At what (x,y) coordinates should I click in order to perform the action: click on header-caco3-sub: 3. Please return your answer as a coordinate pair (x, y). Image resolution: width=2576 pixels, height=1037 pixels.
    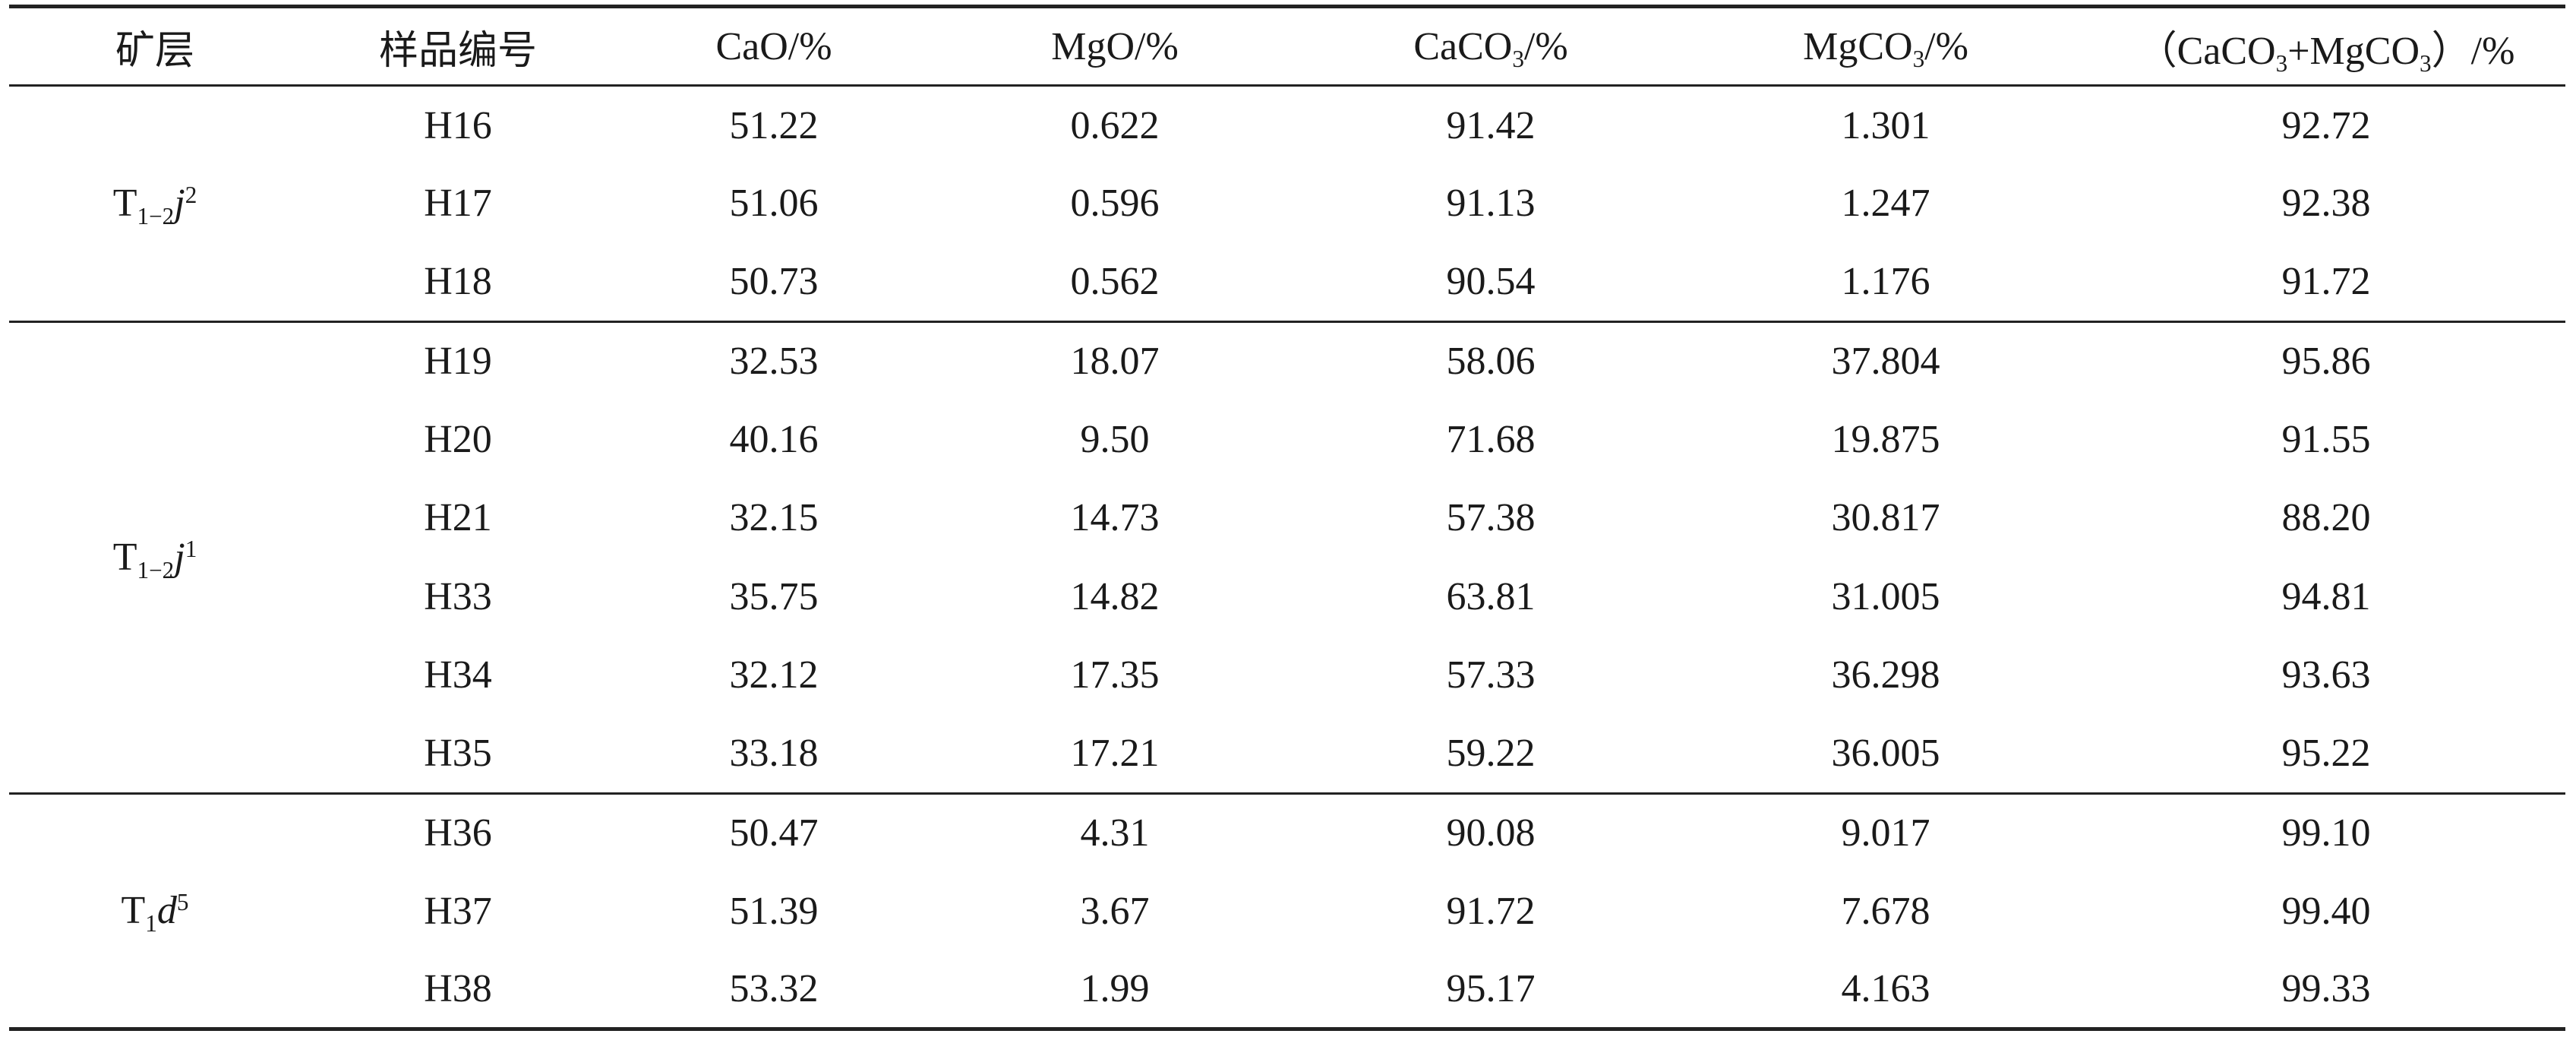
    Looking at the image, I should click on (1518, 59).